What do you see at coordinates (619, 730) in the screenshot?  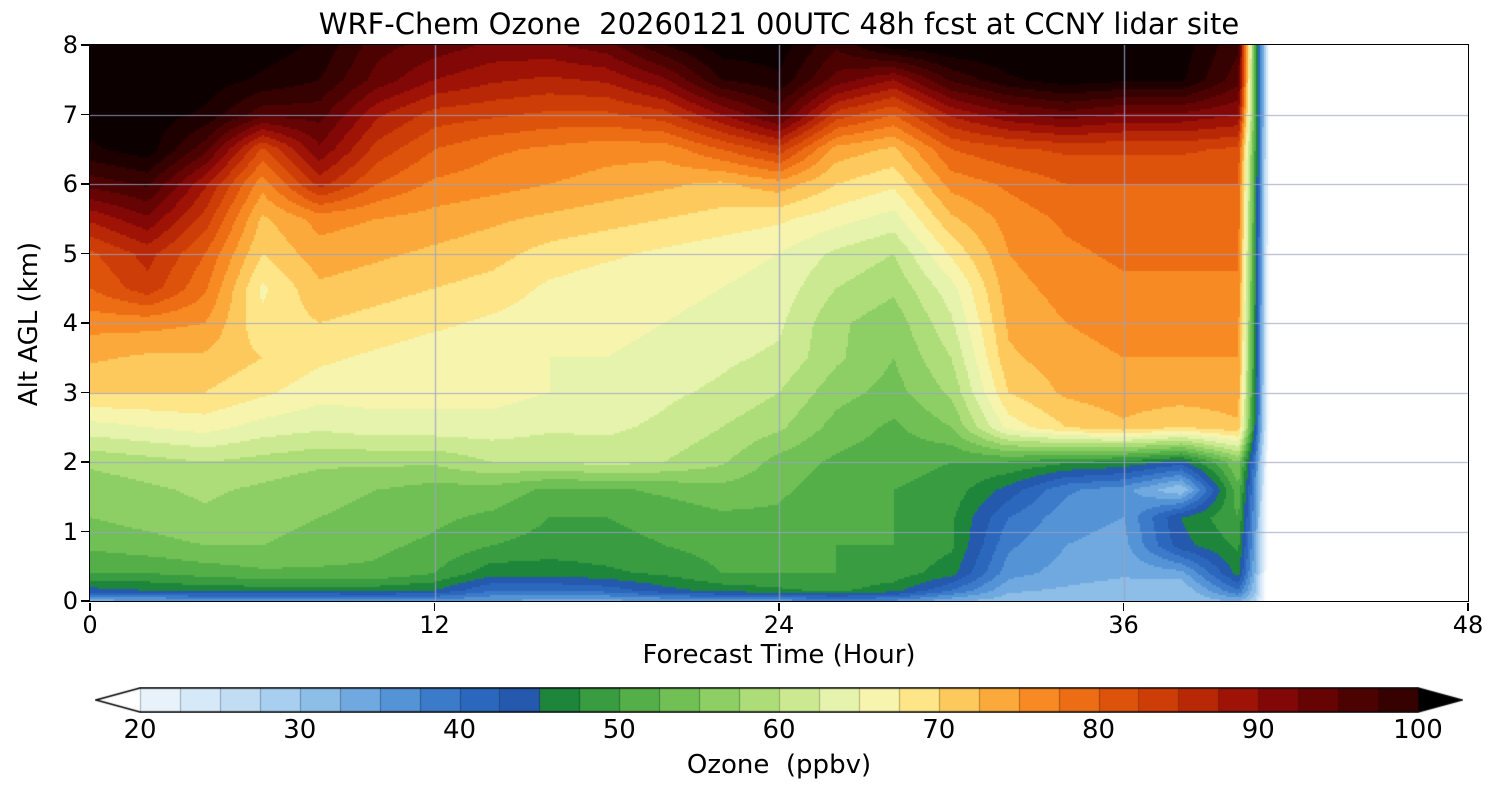 I see `colorbar-tick-label: 50` at bounding box center [619, 730].